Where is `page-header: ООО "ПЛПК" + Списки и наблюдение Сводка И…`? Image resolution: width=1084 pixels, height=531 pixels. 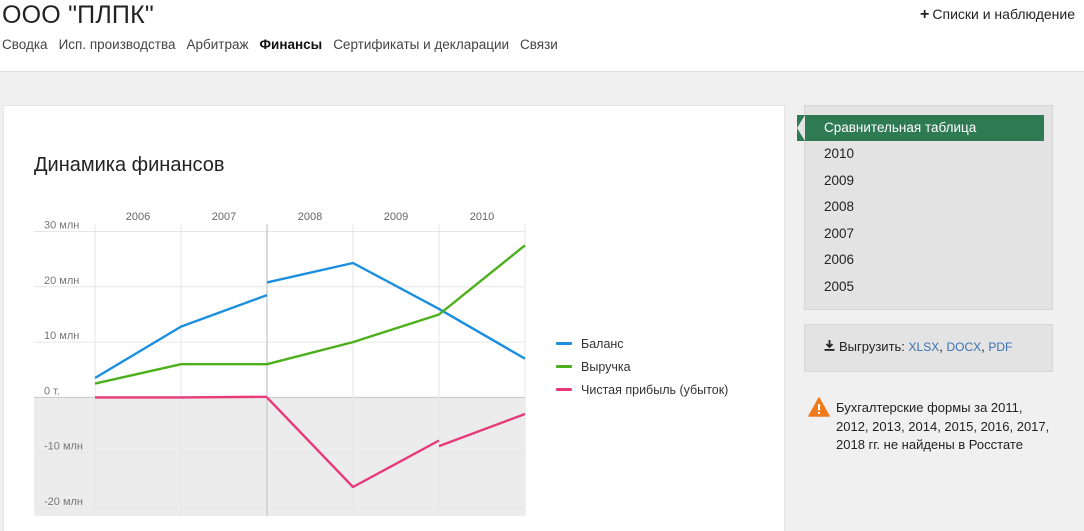 page-header: ООО "ПЛПК" + Списки и наблюдение Сводка И… is located at coordinates (542, 36).